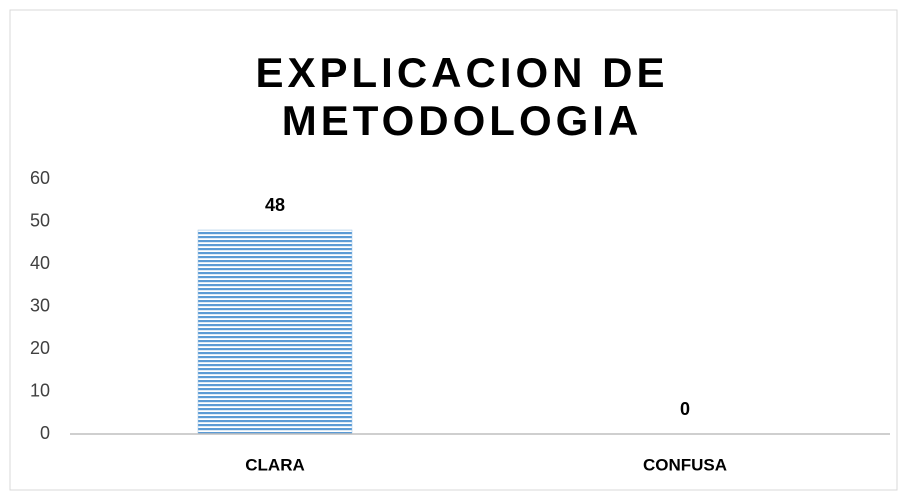 The width and height of the screenshot is (906, 493). I want to click on y-tick-label: 60, so click(40, 178).